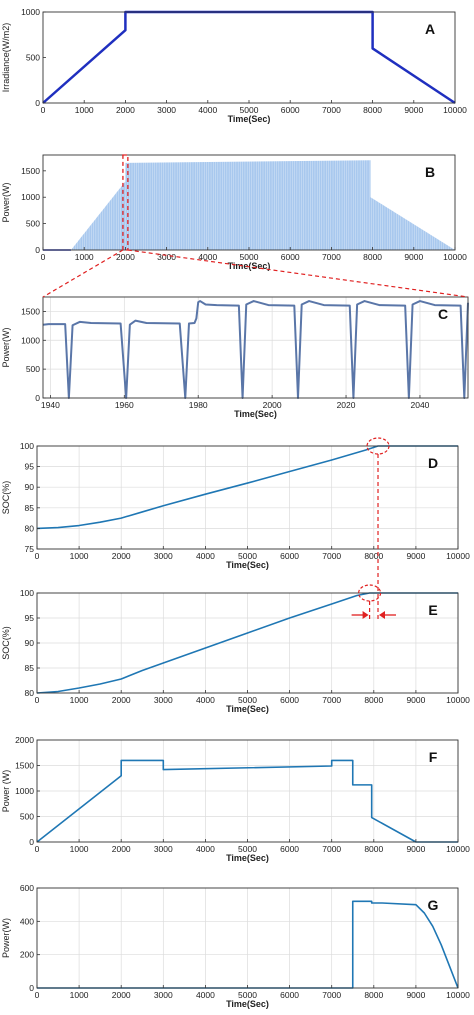  What do you see at coordinates (382, 615) in the screenshot?
I see `arrow-left-pointing` at bounding box center [382, 615].